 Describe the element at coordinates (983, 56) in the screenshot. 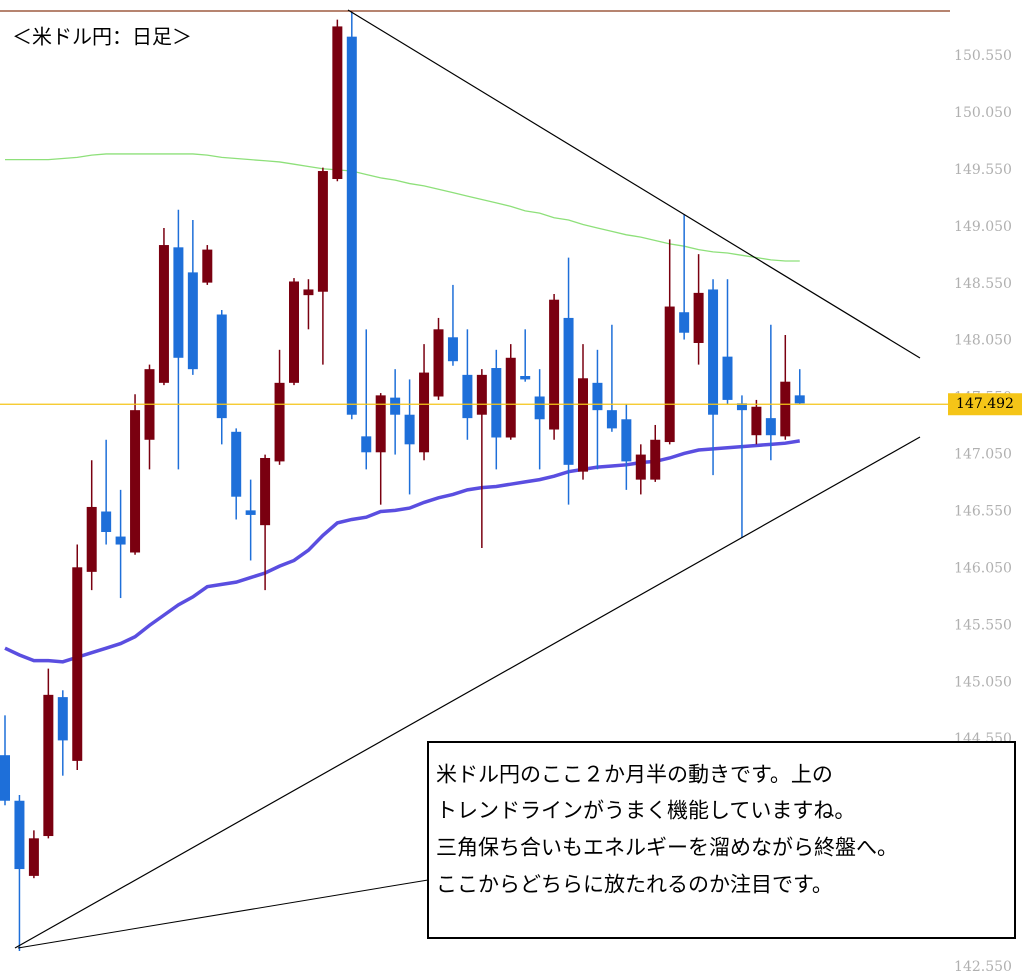

I see `y-tick-label: 150.550` at that location.